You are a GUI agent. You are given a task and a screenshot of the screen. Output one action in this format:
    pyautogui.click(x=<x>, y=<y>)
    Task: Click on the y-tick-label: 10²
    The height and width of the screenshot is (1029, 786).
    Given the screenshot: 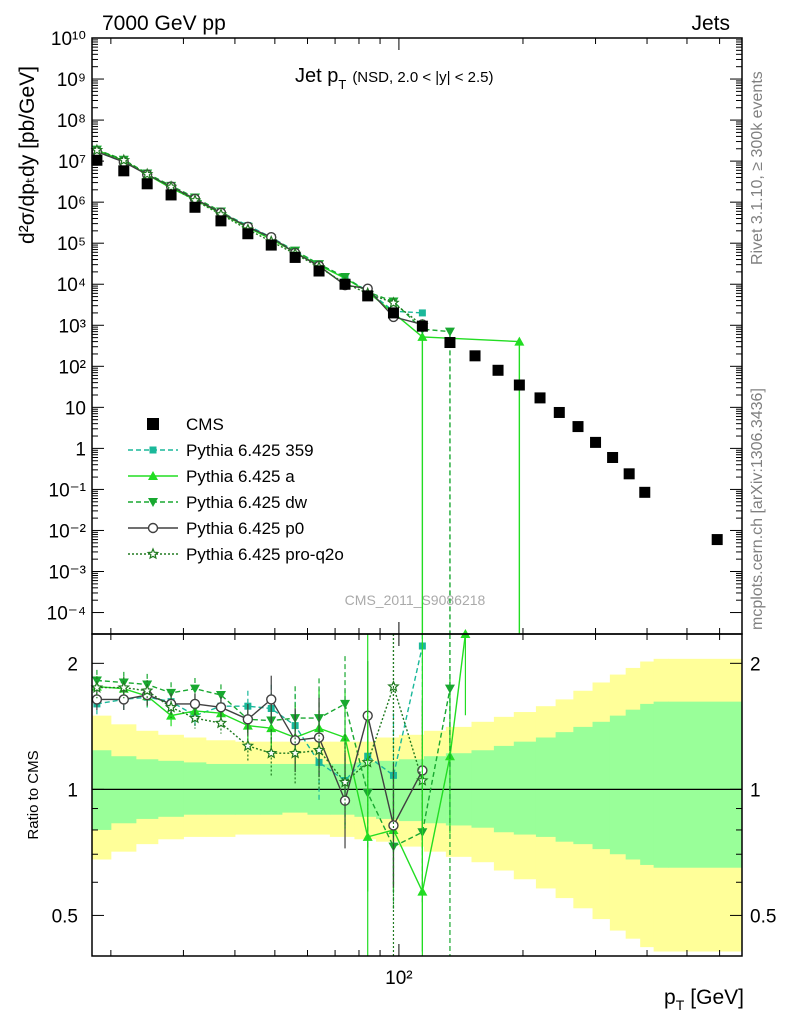 What is the action you would take?
    pyautogui.click(x=72, y=367)
    